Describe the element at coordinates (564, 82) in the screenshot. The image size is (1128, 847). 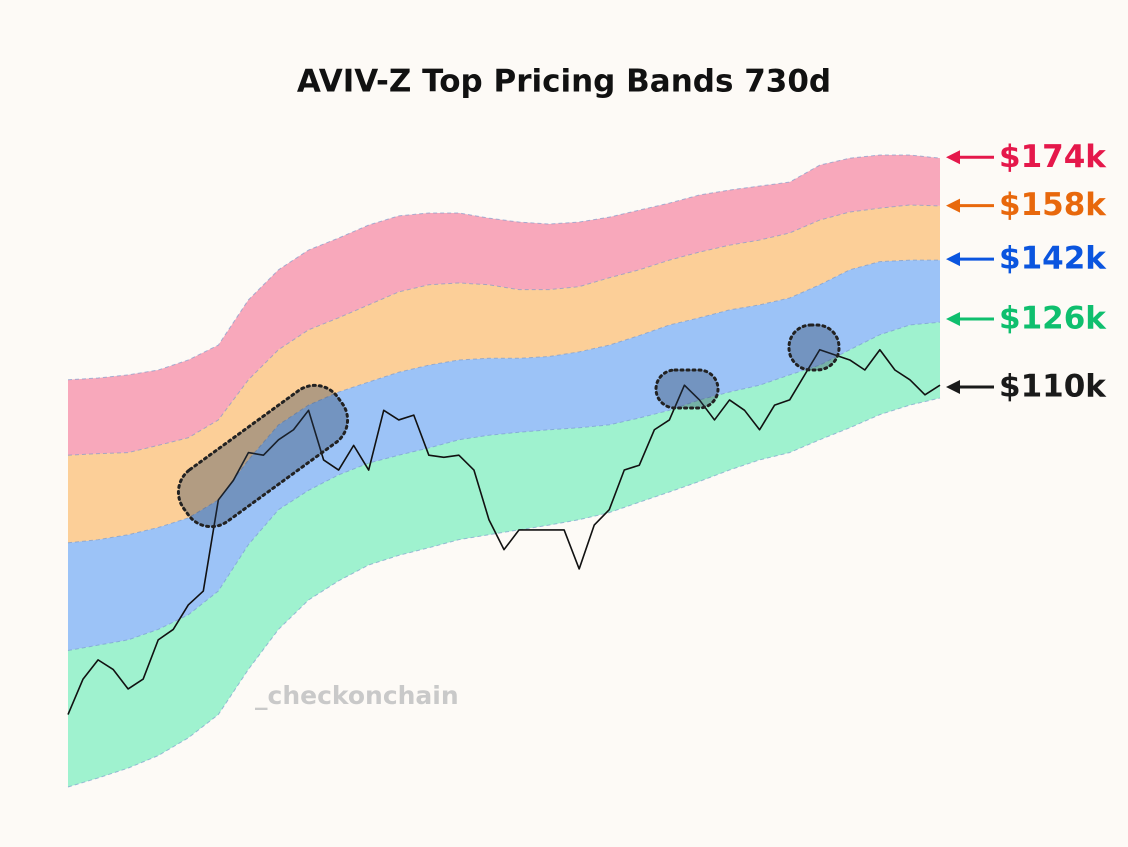
I see `chart-title: AVIV-Z Top Pricing Bands 730d` at that location.